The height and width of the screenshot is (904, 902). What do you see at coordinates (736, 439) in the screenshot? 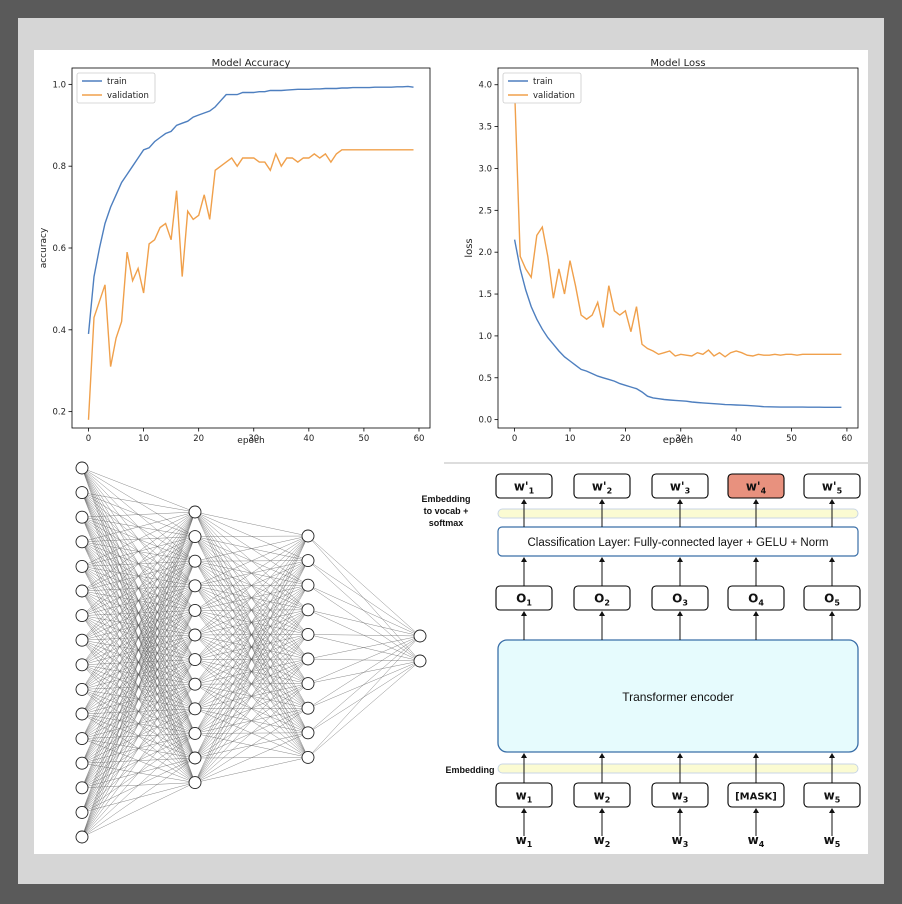
I see `loss-xtick-label: 40` at bounding box center [736, 439].